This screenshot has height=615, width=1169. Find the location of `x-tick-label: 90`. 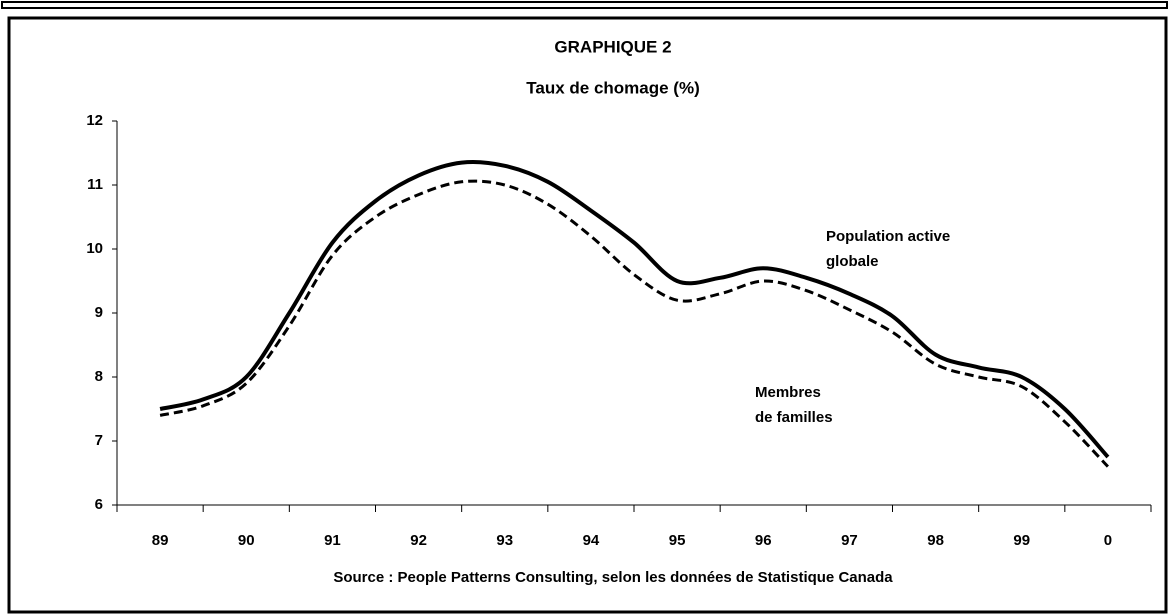

x-tick-label: 90 is located at coordinates (246, 540).